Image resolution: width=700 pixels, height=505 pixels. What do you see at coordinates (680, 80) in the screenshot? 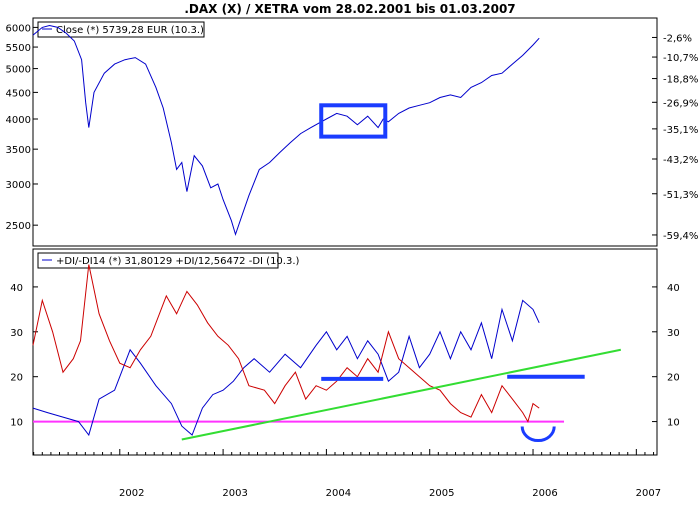
I see `price-y-tick-label-right: -18,8%` at bounding box center [680, 80].